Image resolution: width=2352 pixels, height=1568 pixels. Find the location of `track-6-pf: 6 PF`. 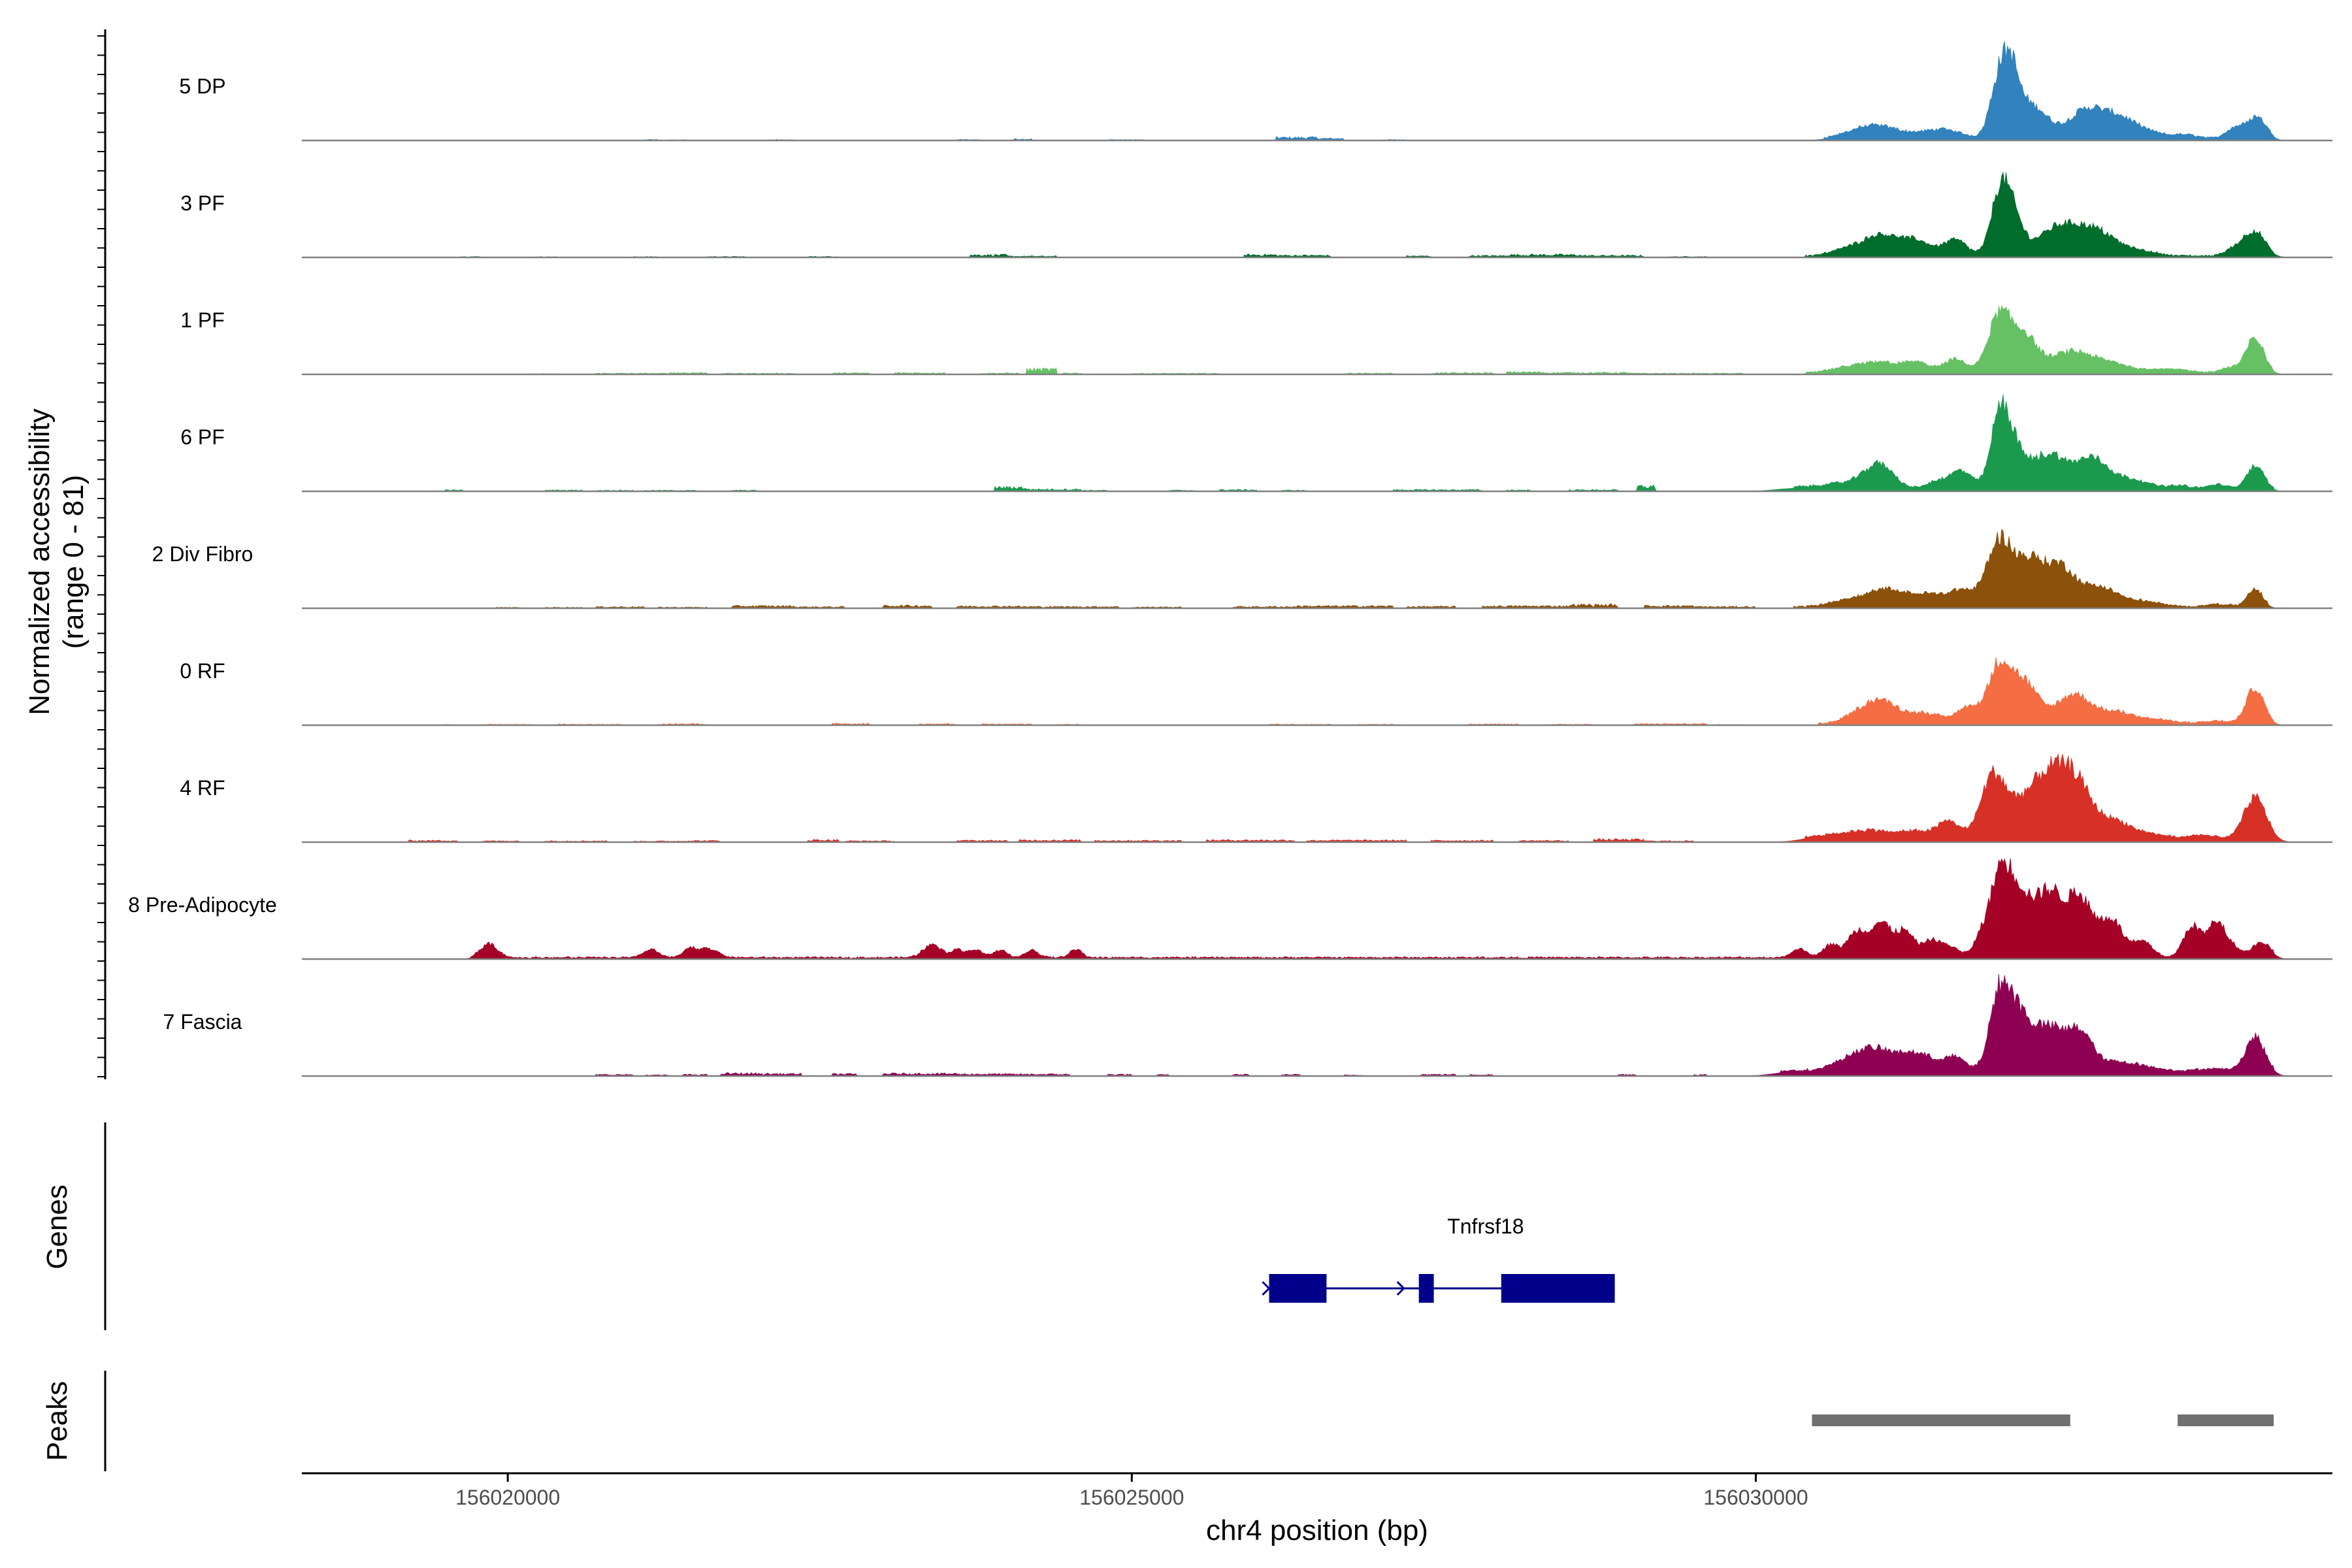

track-6-pf: 6 PF is located at coordinates (1256, 443).